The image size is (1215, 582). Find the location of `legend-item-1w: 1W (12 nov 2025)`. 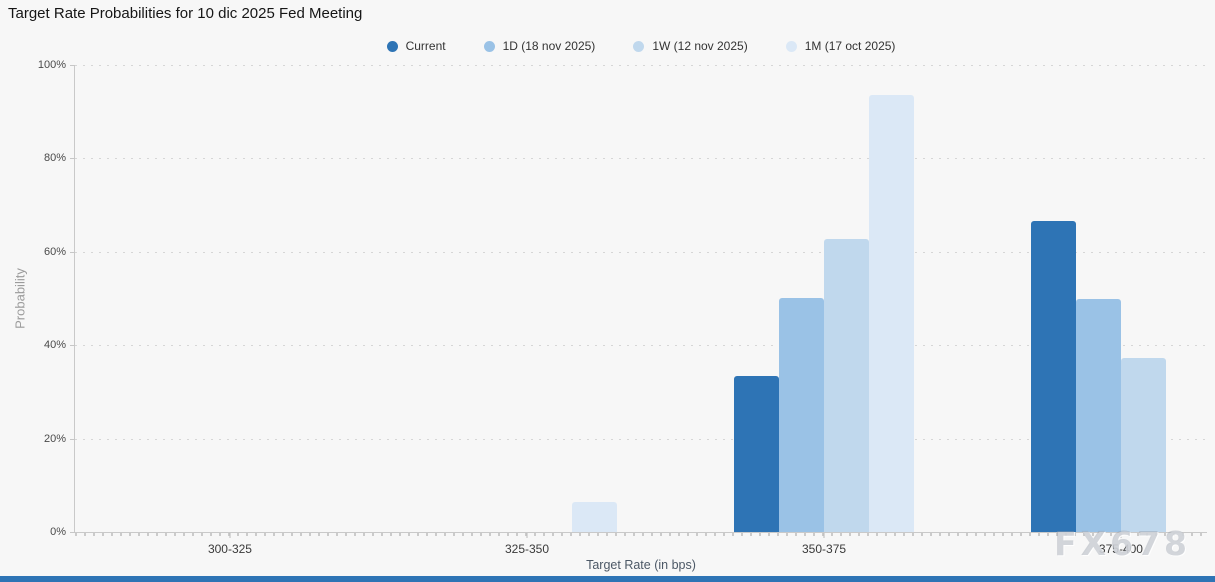

legend-item-1w: 1W (12 nov 2025) is located at coordinates (690, 46).